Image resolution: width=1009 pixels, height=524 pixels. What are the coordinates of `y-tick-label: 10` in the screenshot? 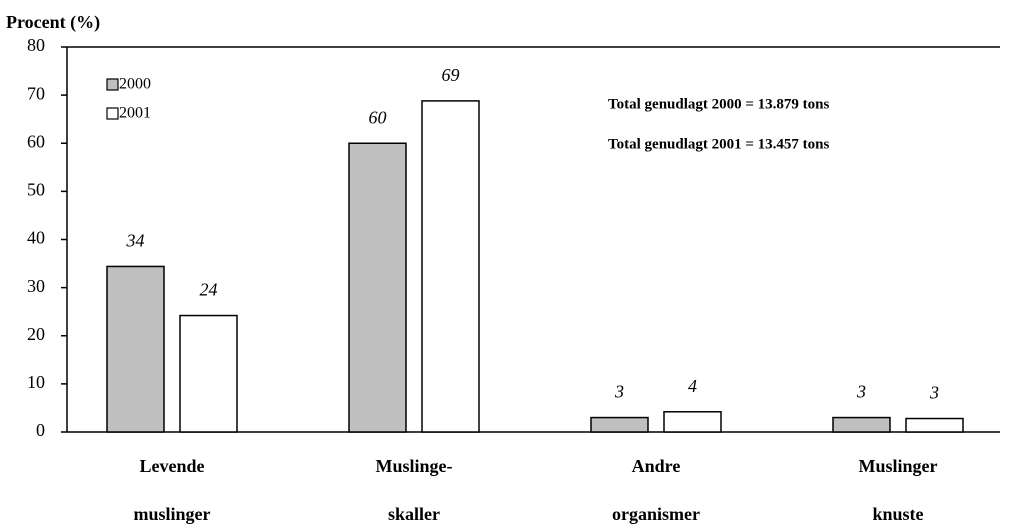 It's located at (36, 382).